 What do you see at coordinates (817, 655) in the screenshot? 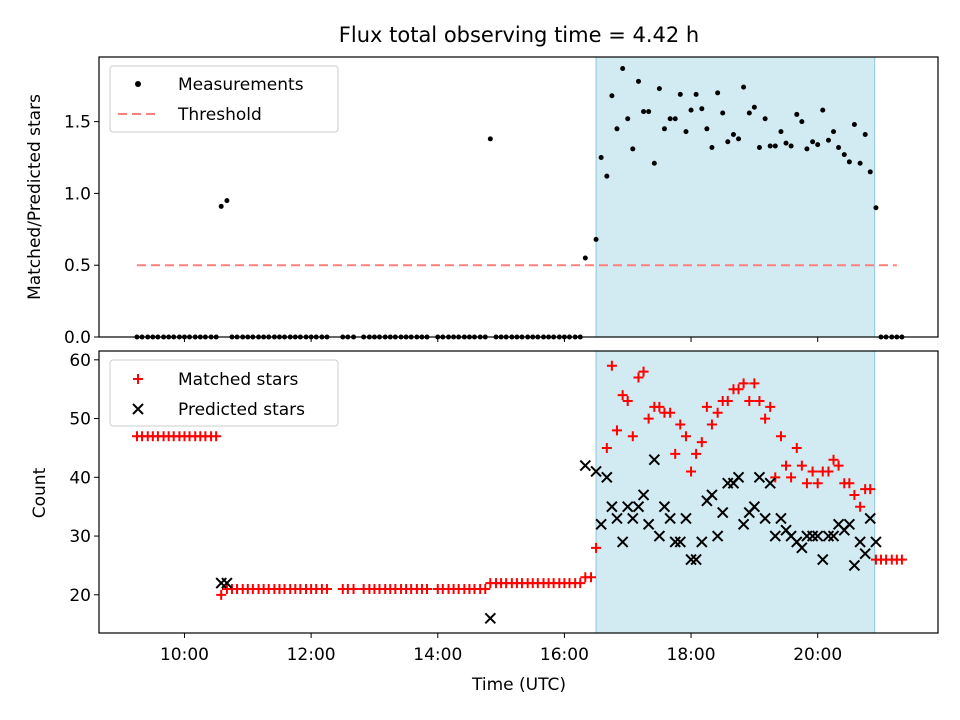
I see `x-tick-label: 20:00` at bounding box center [817, 655].